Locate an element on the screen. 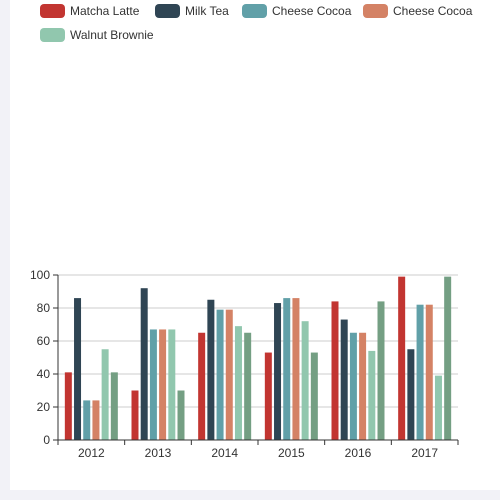 The image size is (500, 500). legend-item: Milk Tea is located at coordinates (192, 11).